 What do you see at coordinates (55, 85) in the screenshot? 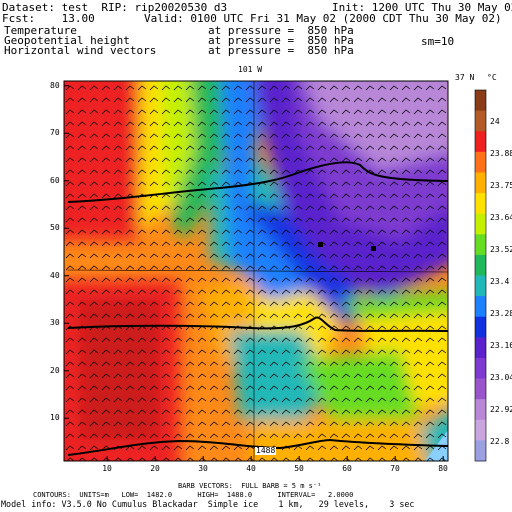
I see `y-tick-label: 80` at bounding box center [55, 85].